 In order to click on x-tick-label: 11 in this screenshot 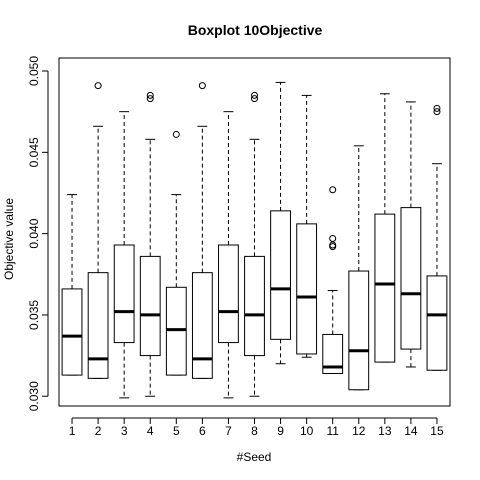, I will do `click(332, 431)`.